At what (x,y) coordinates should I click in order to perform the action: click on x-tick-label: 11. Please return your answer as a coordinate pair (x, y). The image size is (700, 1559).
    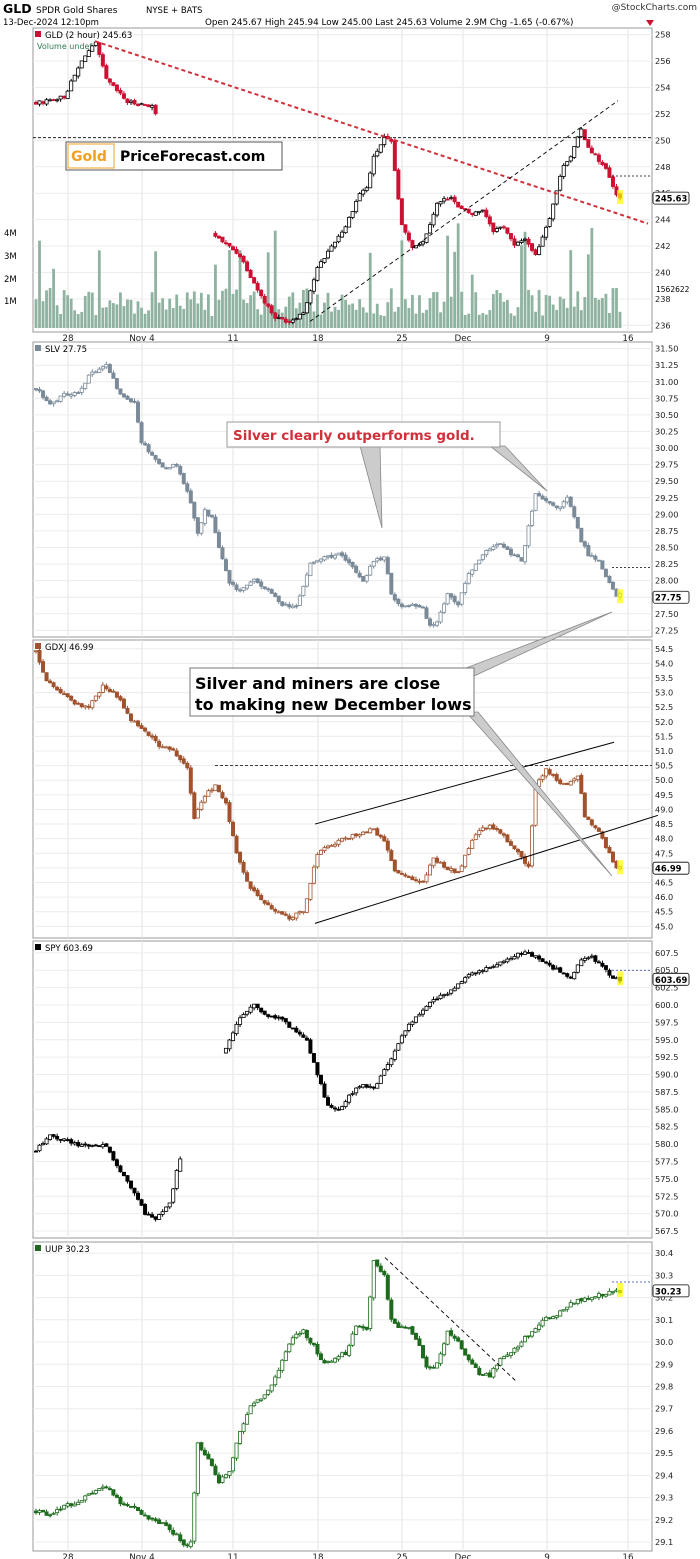
    Looking at the image, I should click on (232, 339).